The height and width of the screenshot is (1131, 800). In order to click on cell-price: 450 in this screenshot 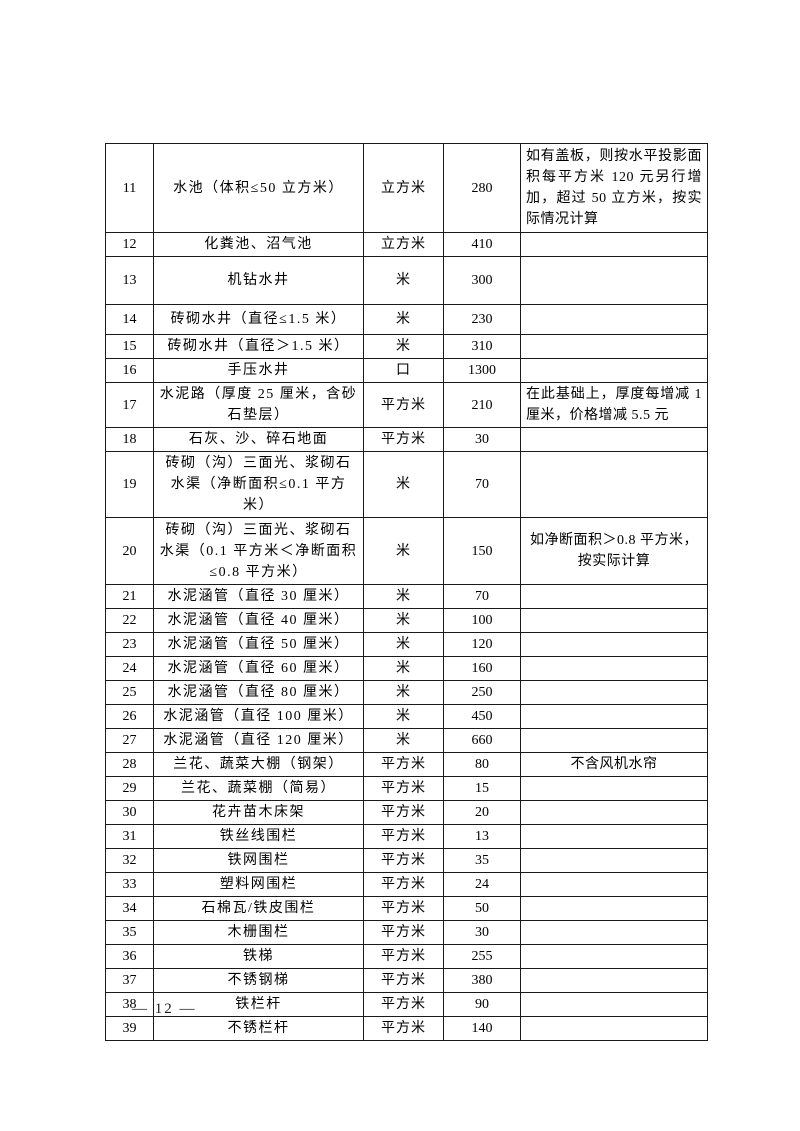, I will do `click(482, 716)`.